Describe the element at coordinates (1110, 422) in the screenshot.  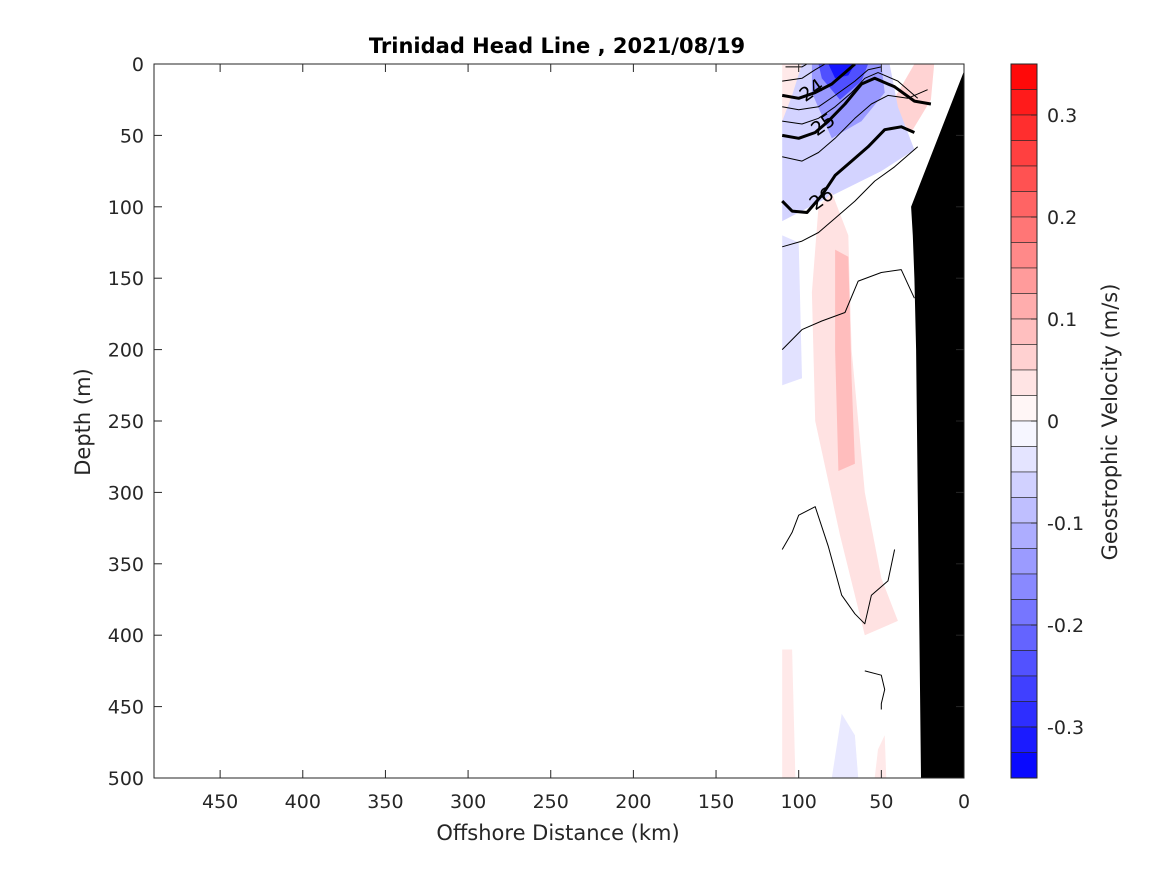
I see `colorbar-title: Geostrophic Velocity (m/s)` at that location.